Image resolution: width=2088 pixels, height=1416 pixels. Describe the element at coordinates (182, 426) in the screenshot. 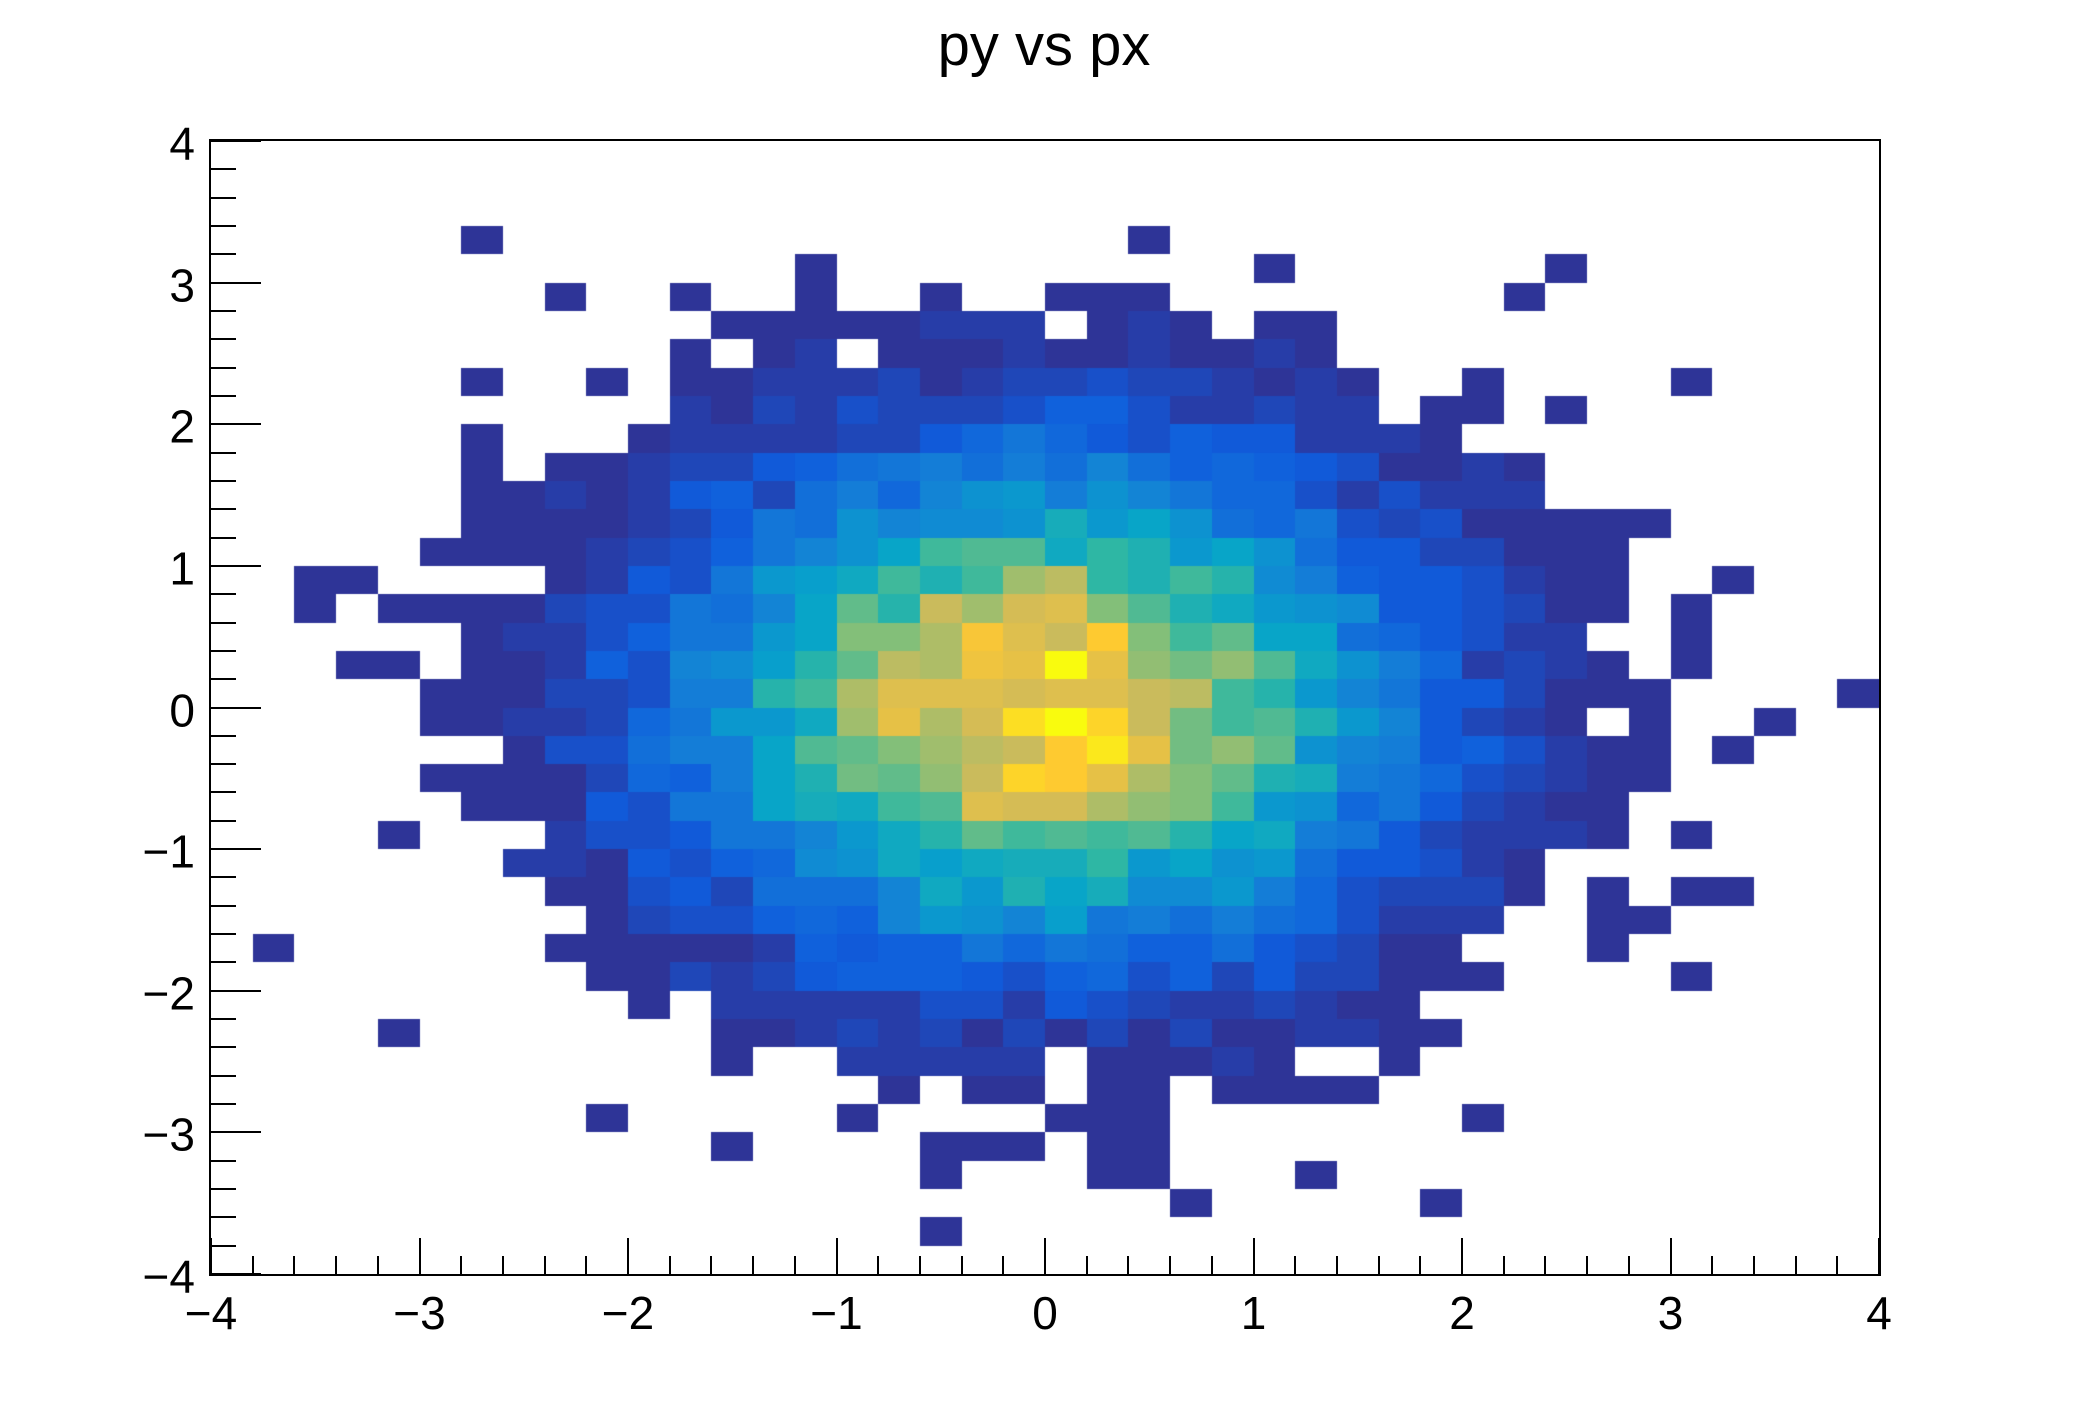

I see `y-axis-tick-label: 2` at that location.